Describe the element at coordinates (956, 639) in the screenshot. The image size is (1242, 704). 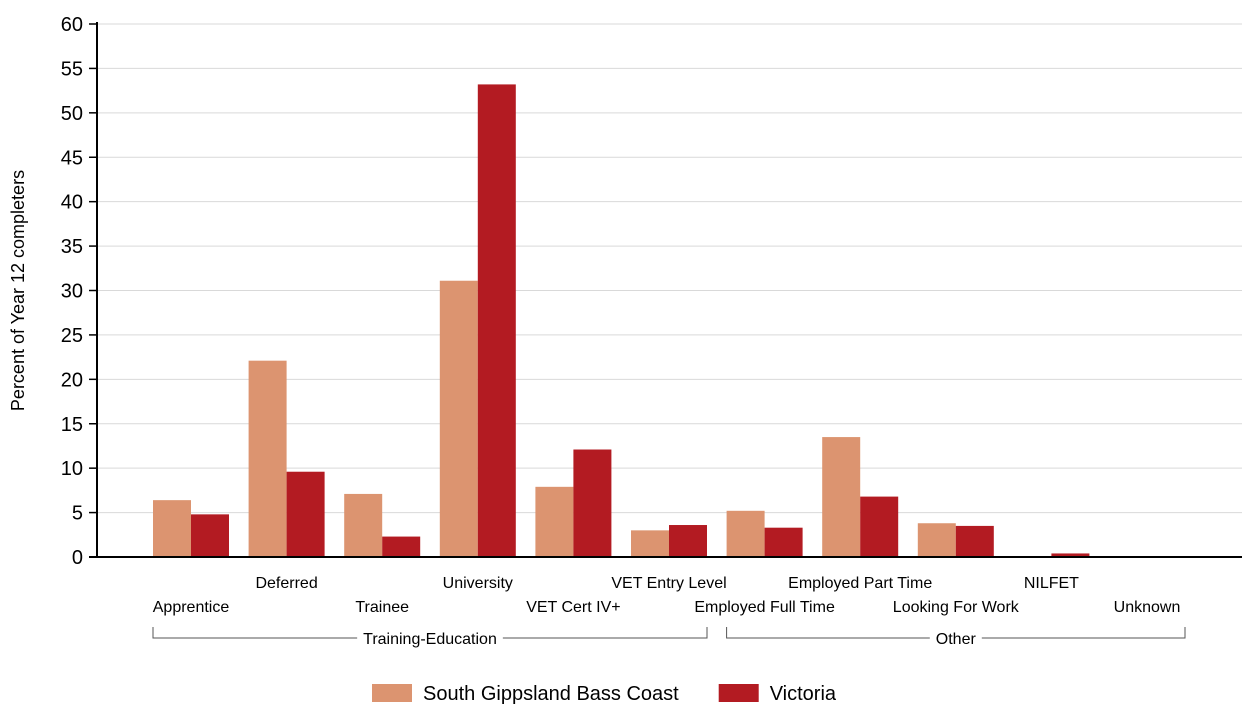
I see `category-group-label: Other` at that location.